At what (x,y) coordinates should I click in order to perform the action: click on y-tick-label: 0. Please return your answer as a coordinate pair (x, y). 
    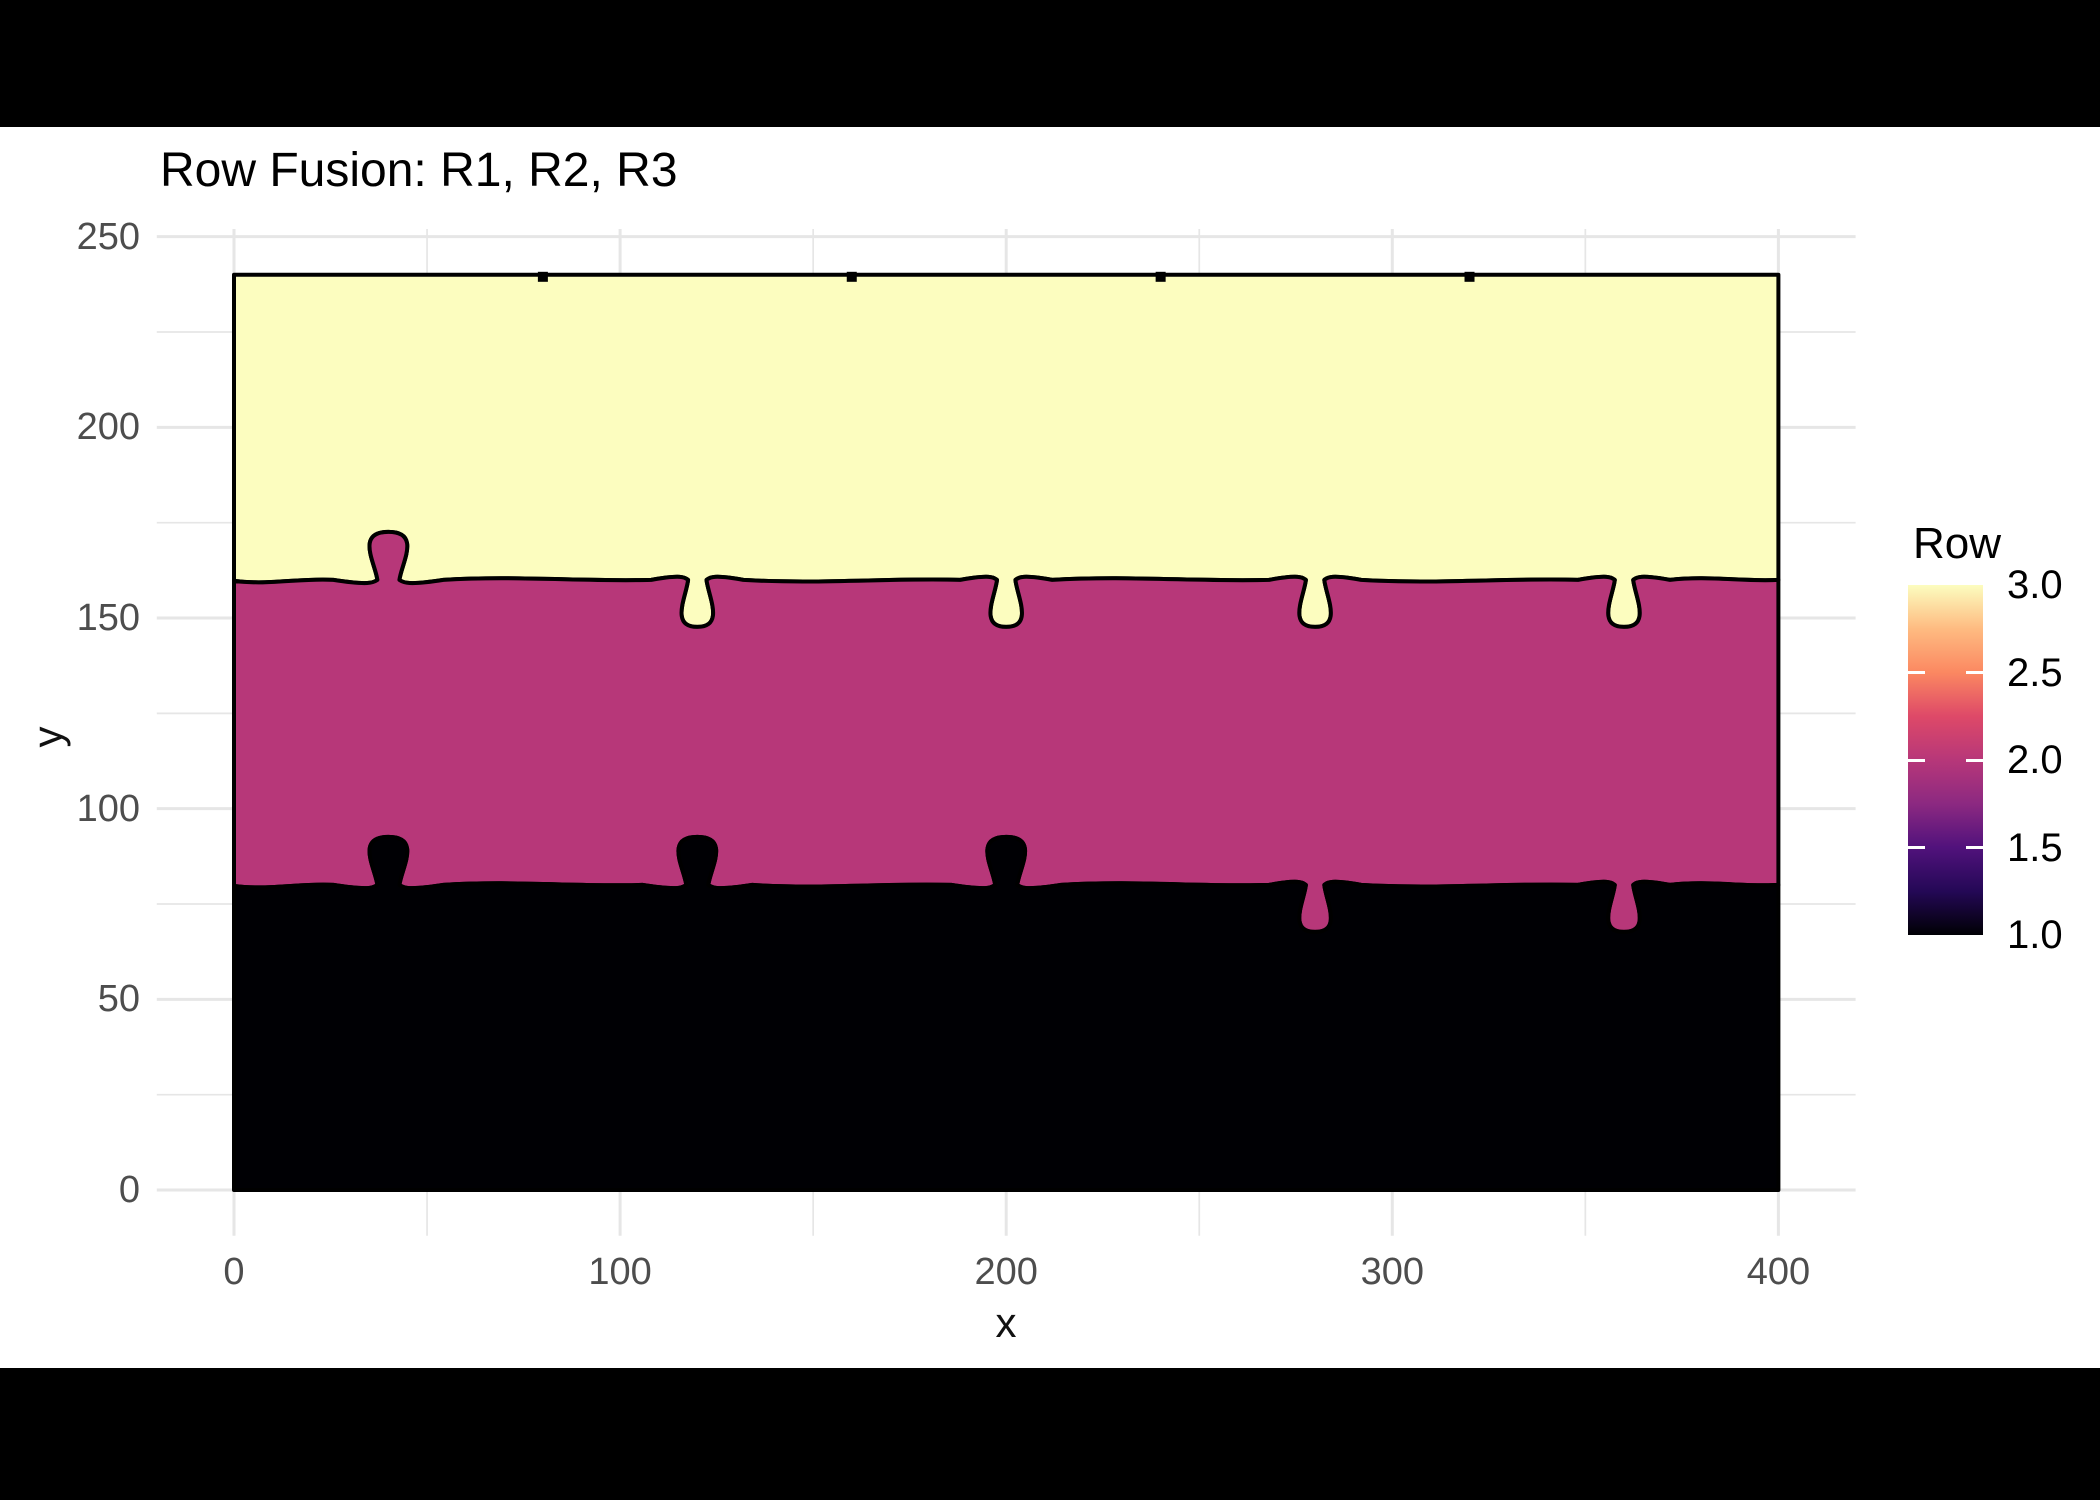
    Looking at the image, I should click on (129, 1190).